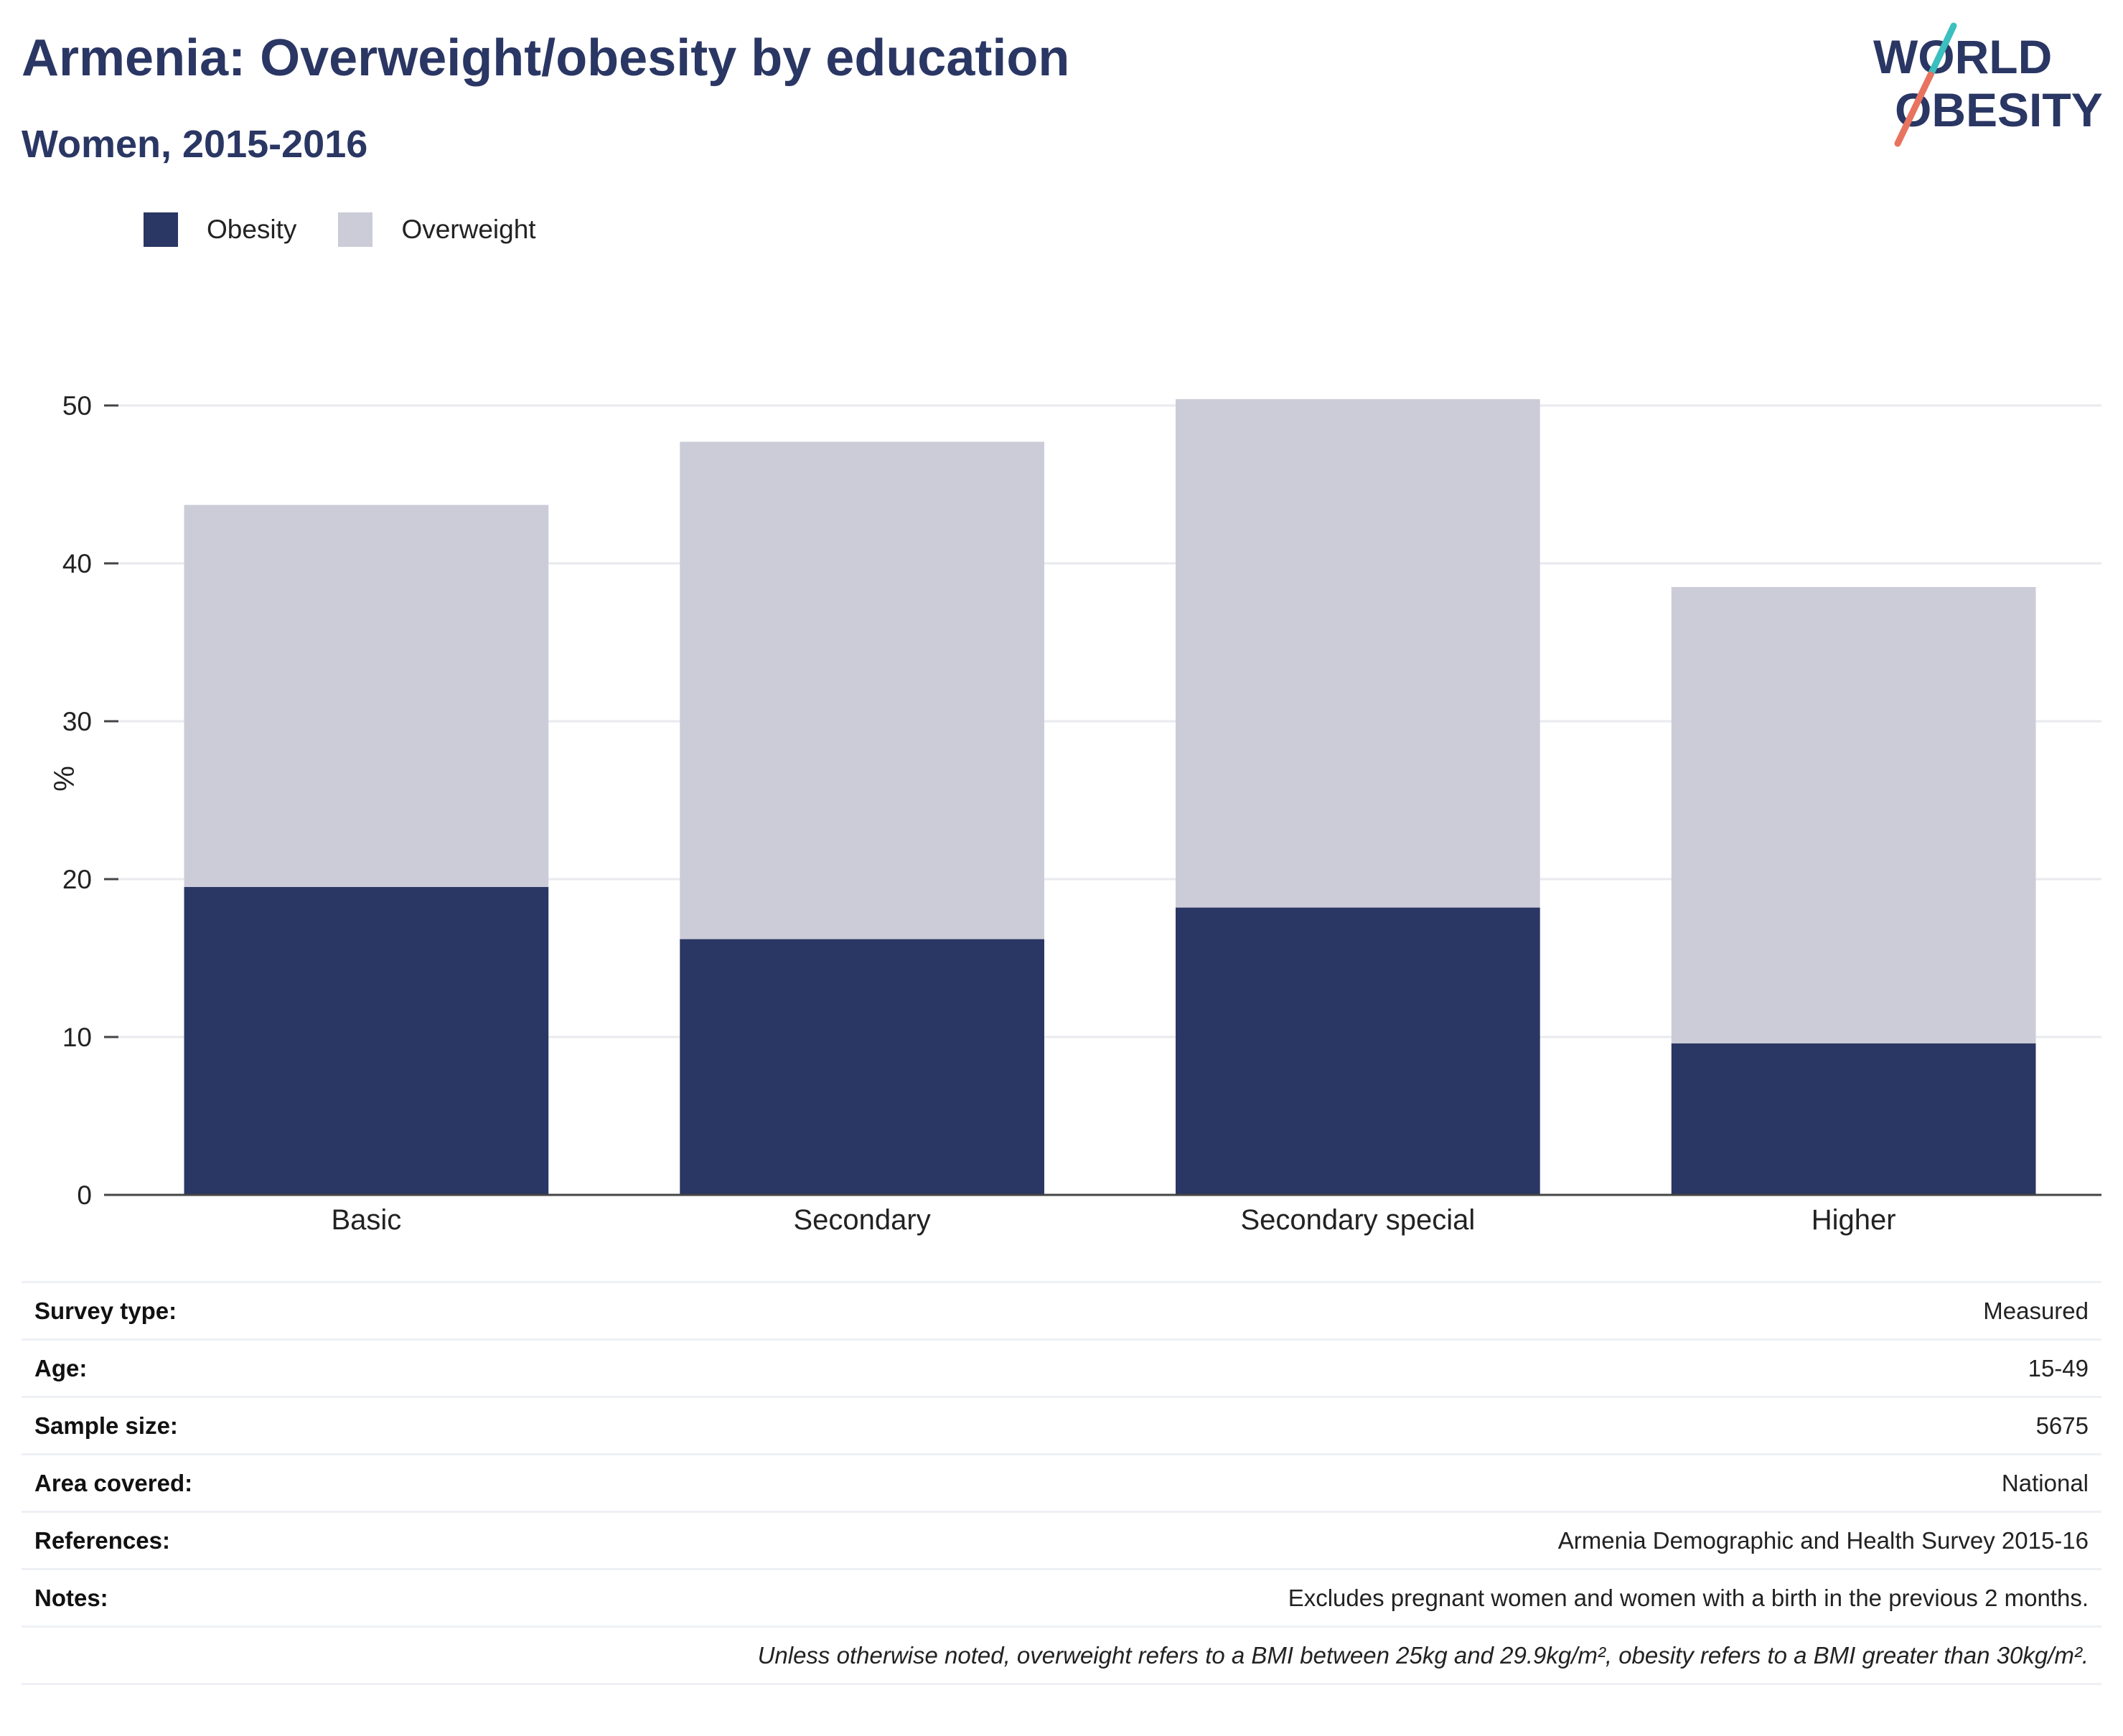  I want to click on table-row: Sample size: 5675, so click(1061, 1426).